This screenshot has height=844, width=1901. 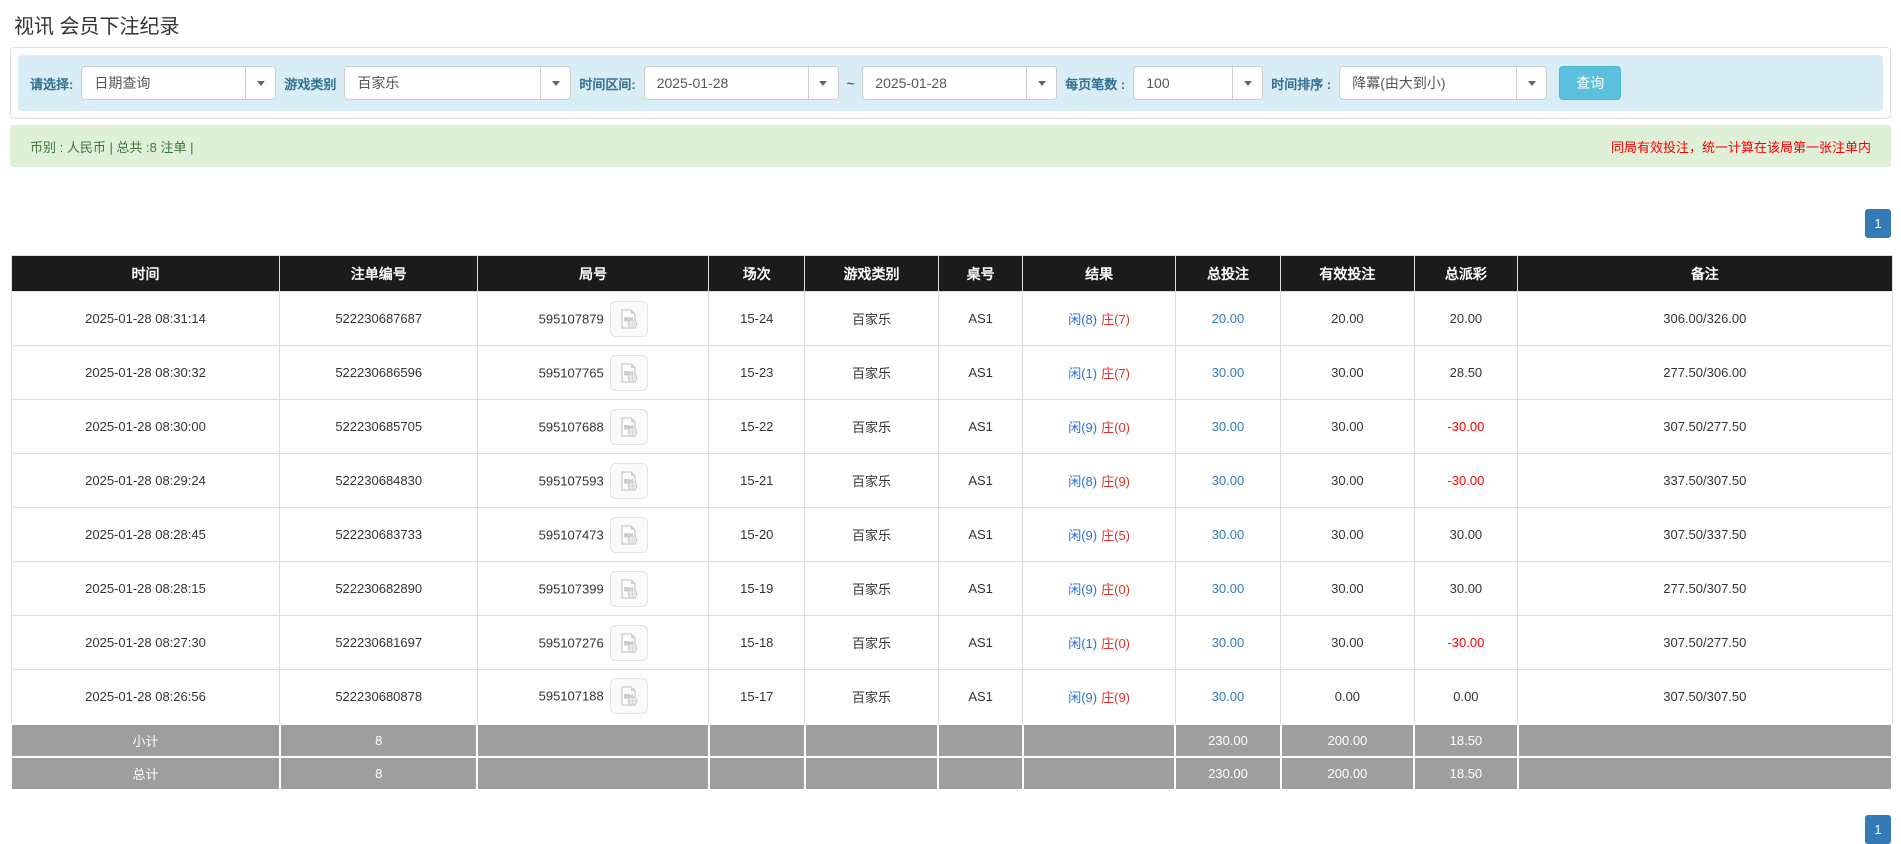 What do you see at coordinates (97, 27) in the screenshot?
I see `page-title: 视讯 会员下注纪录` at bounding box center [97, 27].